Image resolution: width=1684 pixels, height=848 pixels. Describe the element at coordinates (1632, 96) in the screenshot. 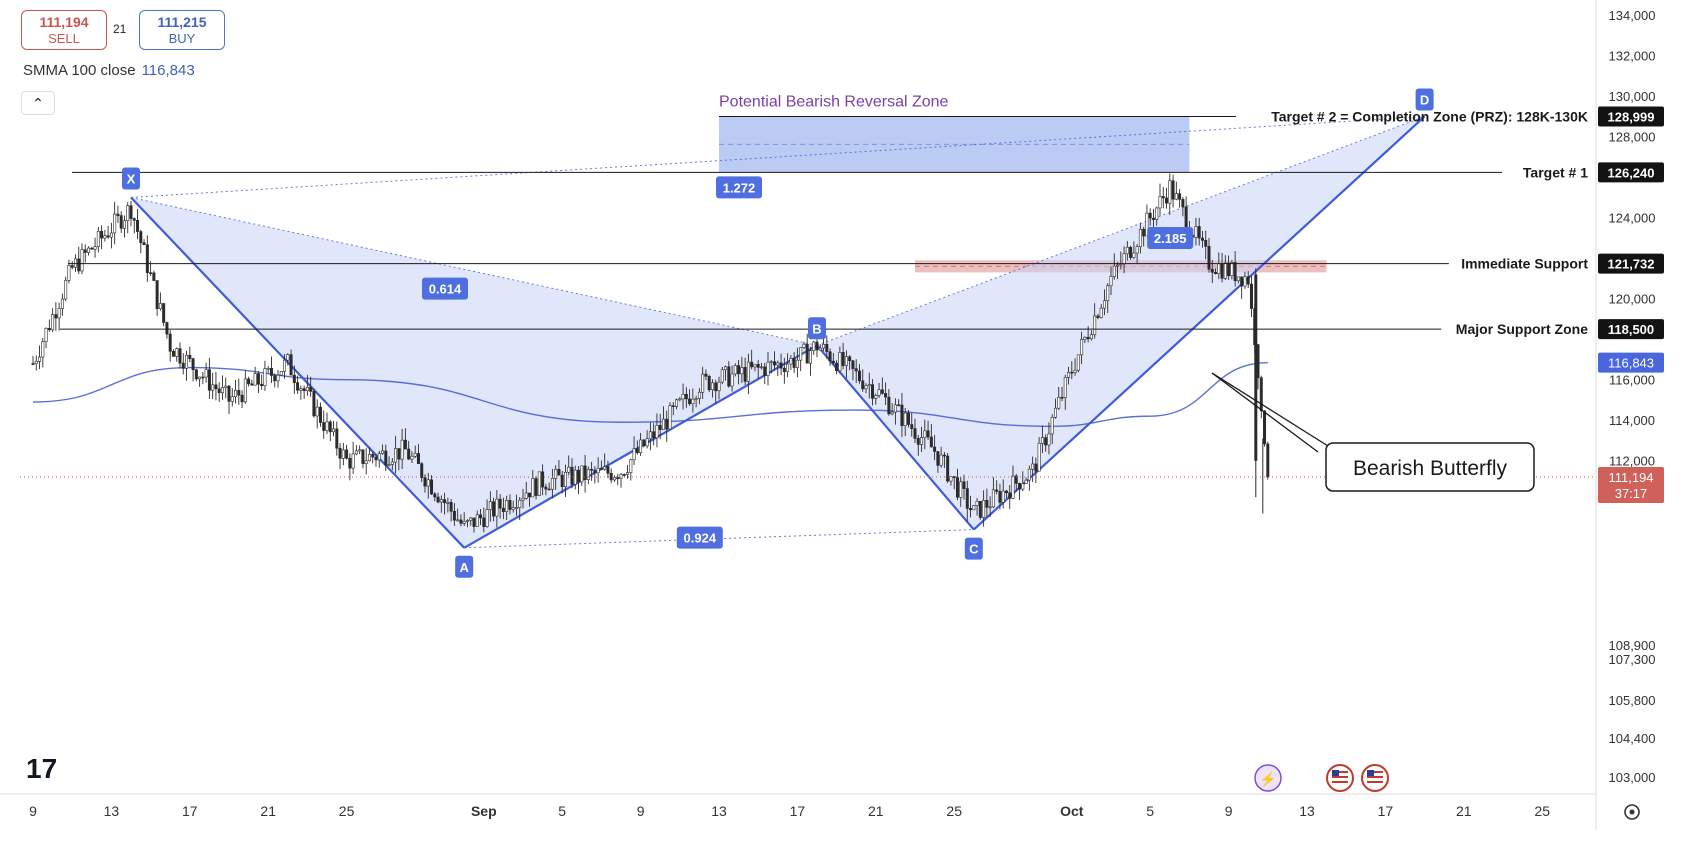

I see `price-tick-label: 130,000` at that location.